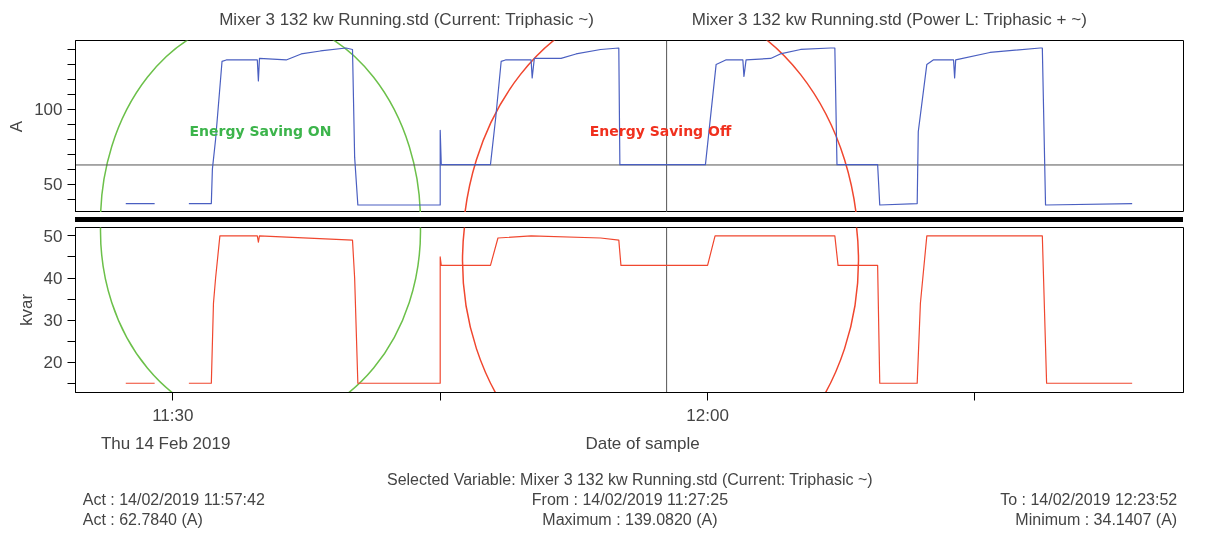 This screenshot has height=537, width=1229. Describe the element at coordinates (26, 310) in the screenshot. I see `y-axis-title: kvar` at that location.